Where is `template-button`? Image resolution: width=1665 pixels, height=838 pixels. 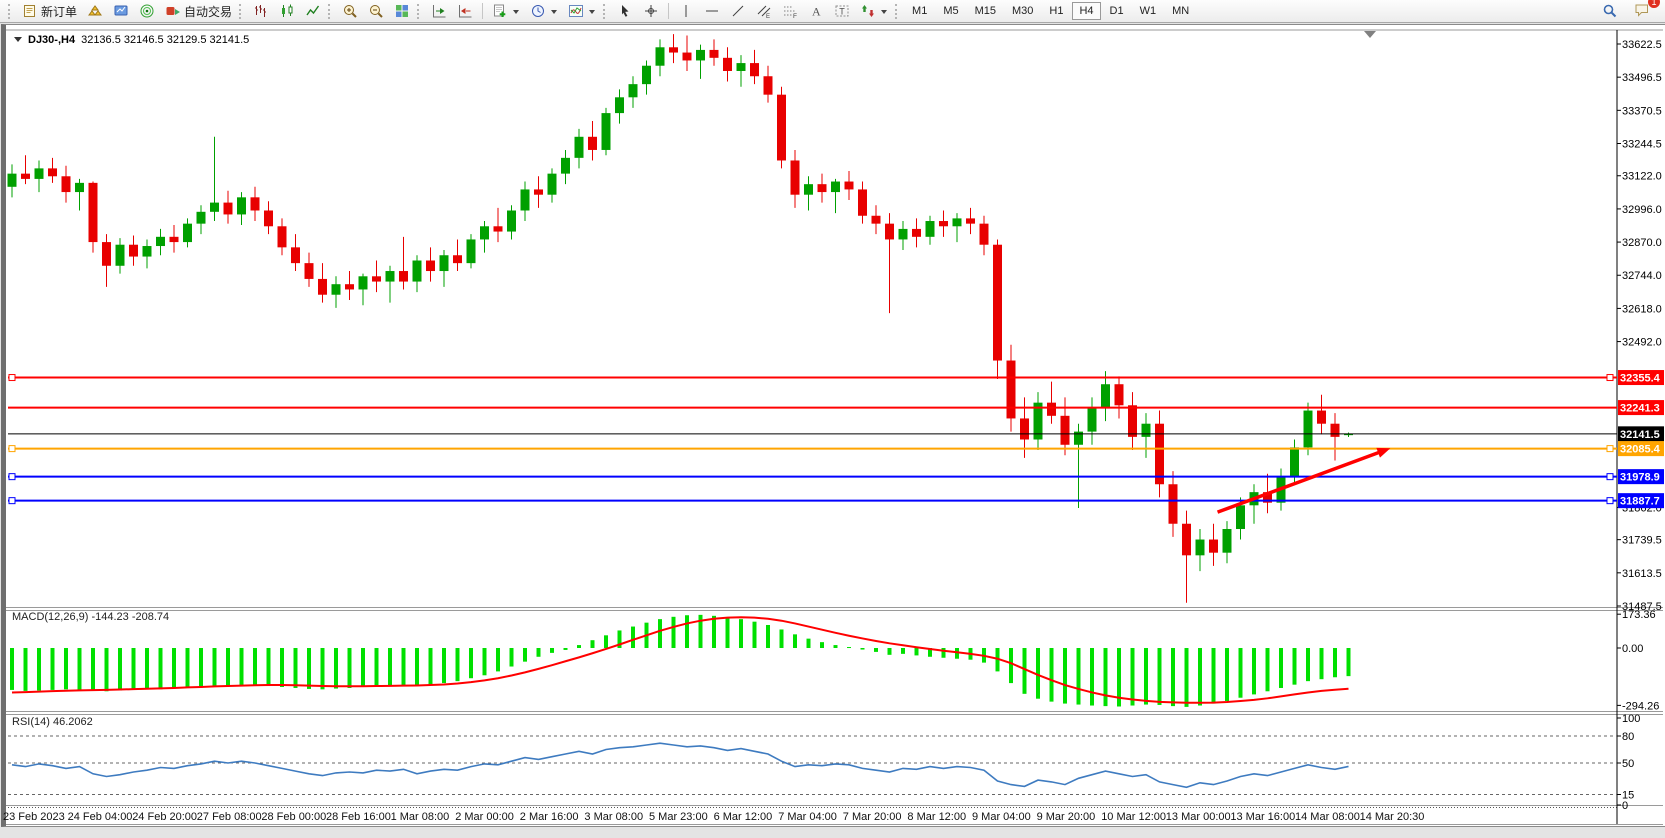 template-button is located at coordinates (582, 11).